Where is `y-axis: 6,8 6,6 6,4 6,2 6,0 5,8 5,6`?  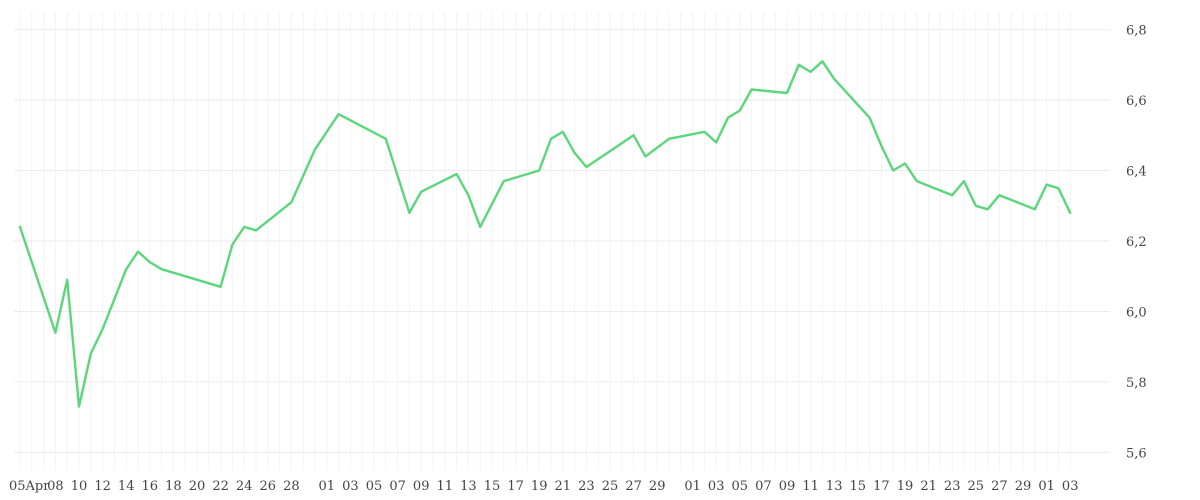
y-axis: 6,8 6,6 6,4 6,2 6,0 5,8 5,6 is located at coordinates (1136, 243).